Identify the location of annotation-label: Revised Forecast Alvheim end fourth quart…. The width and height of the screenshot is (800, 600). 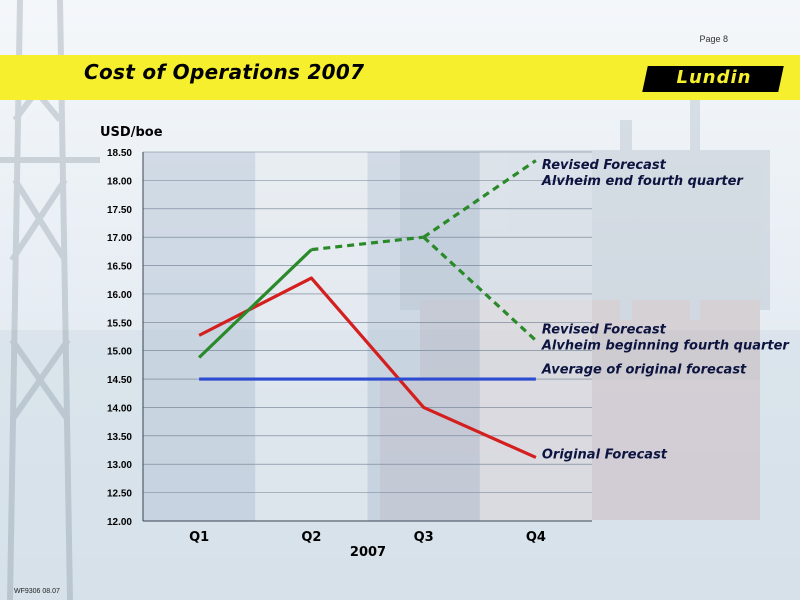
(643, 173).